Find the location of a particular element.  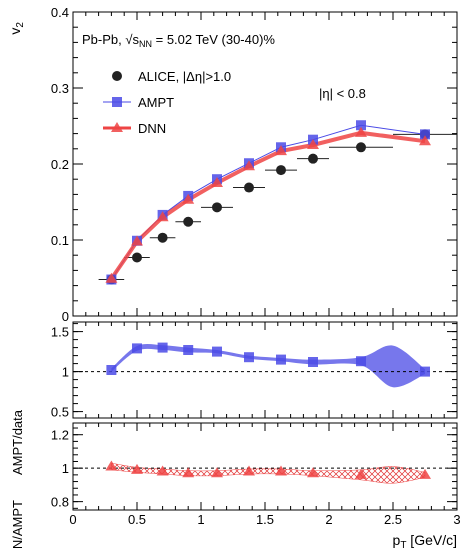

system-annotation-part: = 5.02 TeV (30-40)% is located at coordinates (213, 39).